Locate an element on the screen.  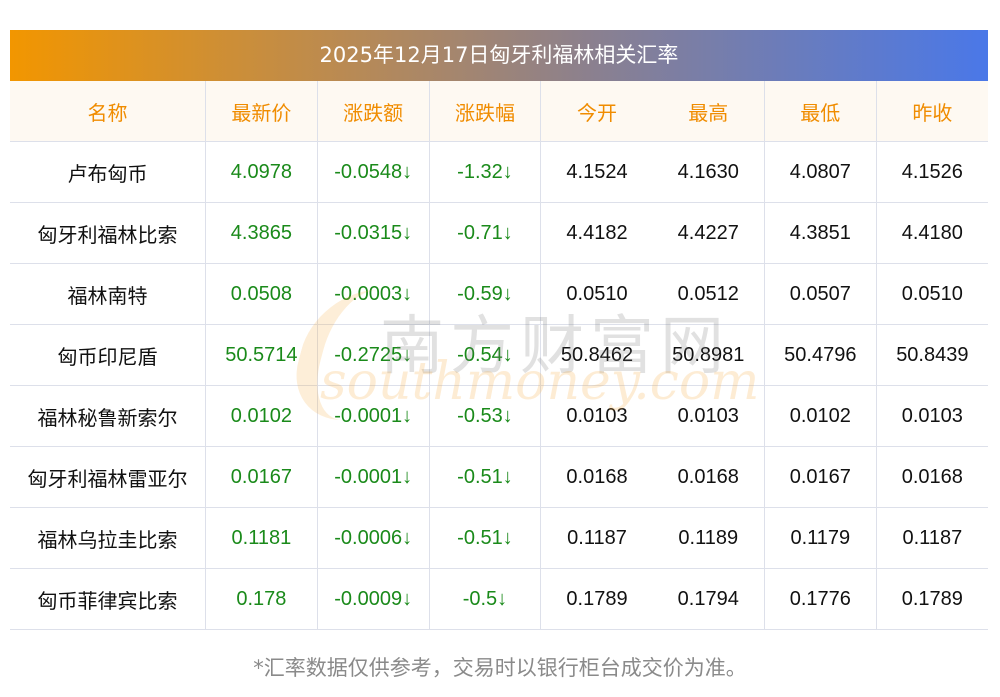
cell-prev: 0.1789 is located at coordinates (931, 599).